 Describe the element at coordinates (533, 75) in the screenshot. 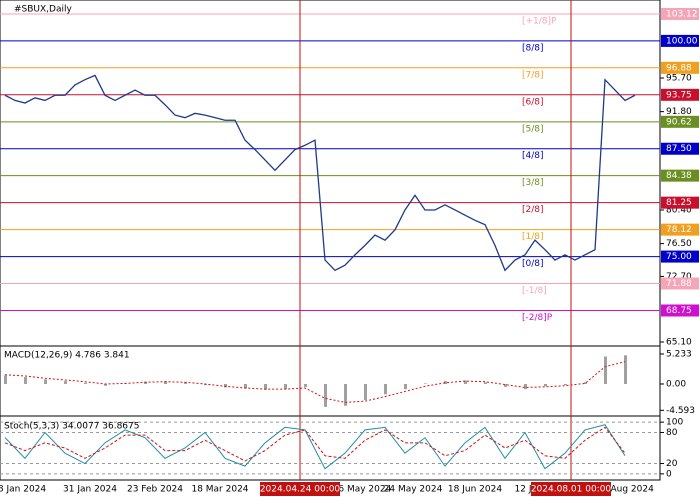

I see `level-label: [7/8]` at that location.